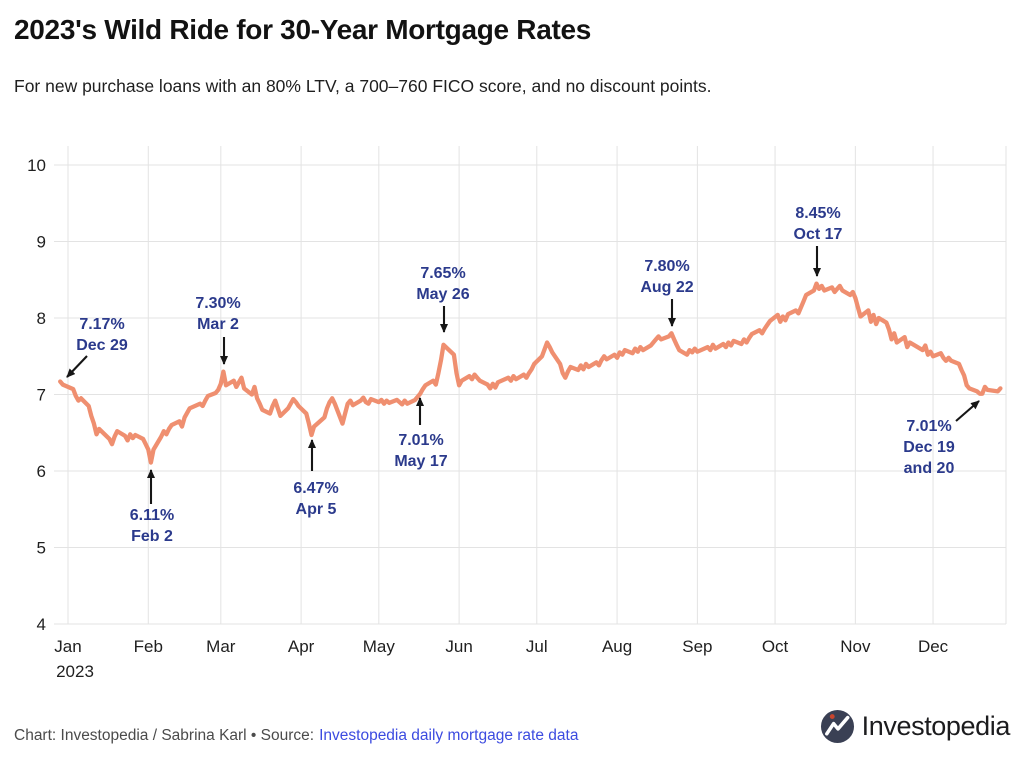  What do you see at coordinates (929, 447) in the screenshot?
I see `annotation-label: 7.01% Dec 19 and 20` at bounding box center [929, 447].